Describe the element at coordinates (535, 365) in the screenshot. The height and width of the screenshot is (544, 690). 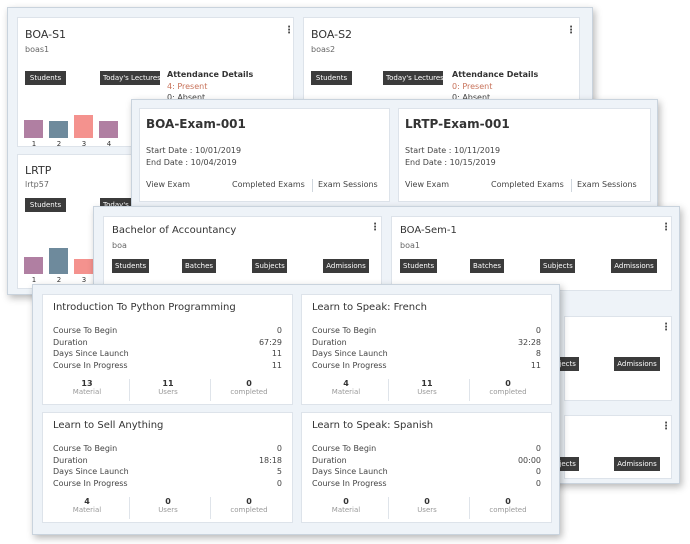
I see `stat-value: 11` at that location.